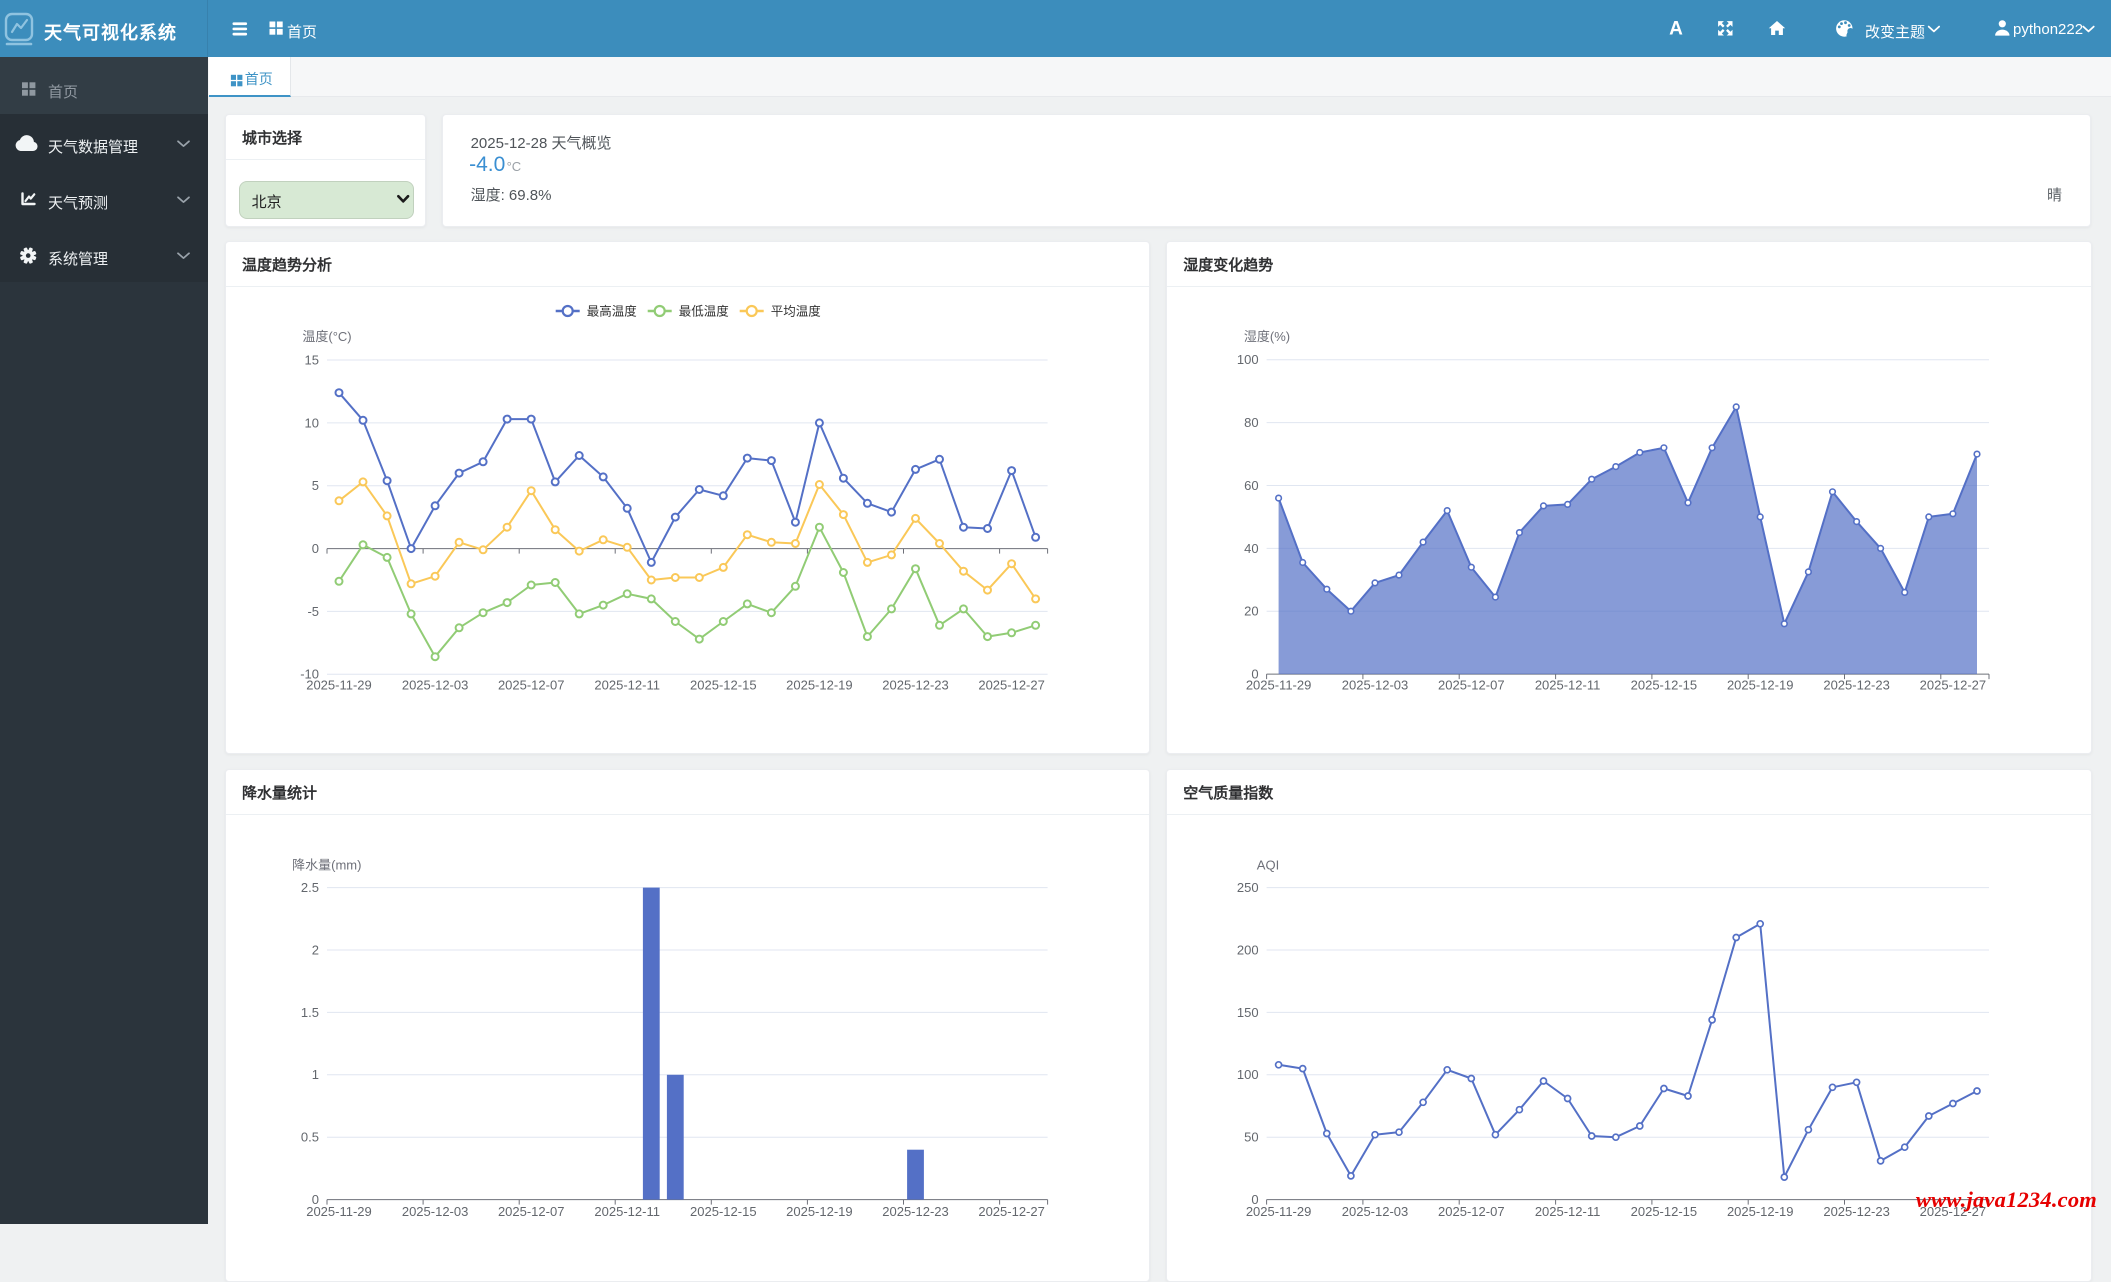 The width and height of the screenshot is (2111, 1282). Describe the element at coordinates (1251, 611) in the screenshot. I see `svg-text: 20` at that location.